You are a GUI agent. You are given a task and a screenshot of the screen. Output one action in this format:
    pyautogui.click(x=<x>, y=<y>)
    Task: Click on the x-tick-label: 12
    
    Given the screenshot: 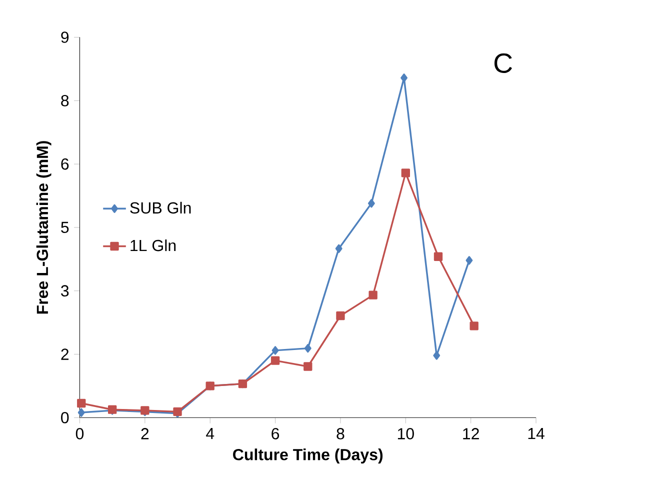 What is the action you would take?
    pyautogui.click(x=471, y=434)
    